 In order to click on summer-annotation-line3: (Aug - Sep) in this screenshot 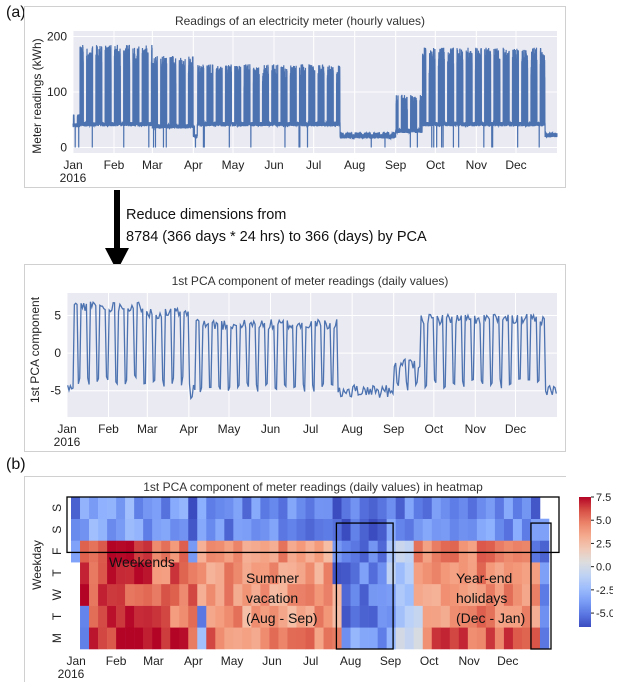, I will do `click(282, 618)`.